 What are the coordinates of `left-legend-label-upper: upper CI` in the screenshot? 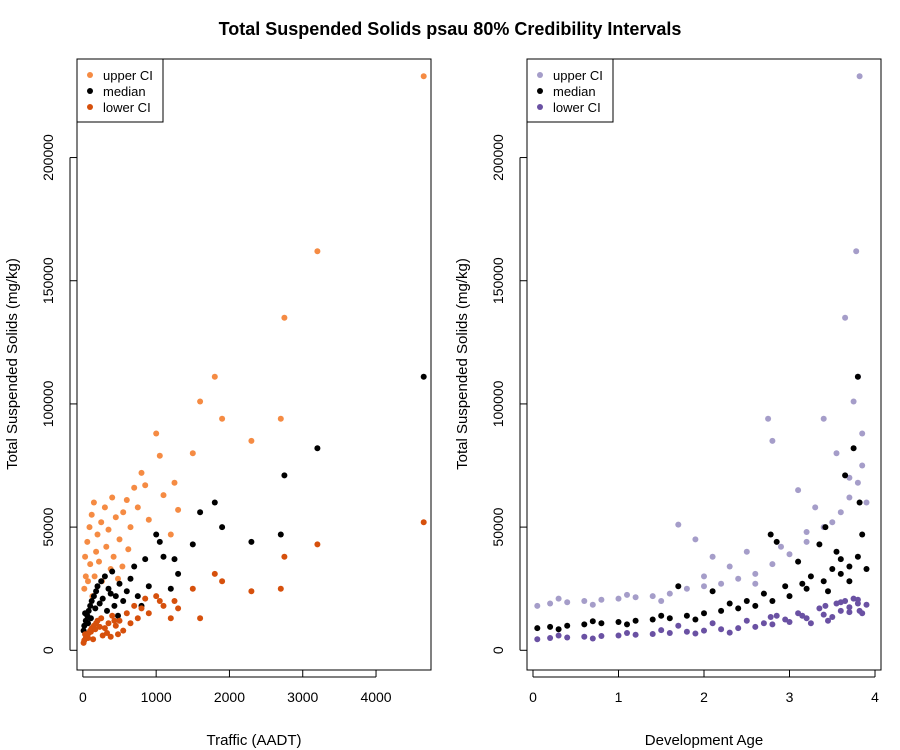 It's located at (128, 75).